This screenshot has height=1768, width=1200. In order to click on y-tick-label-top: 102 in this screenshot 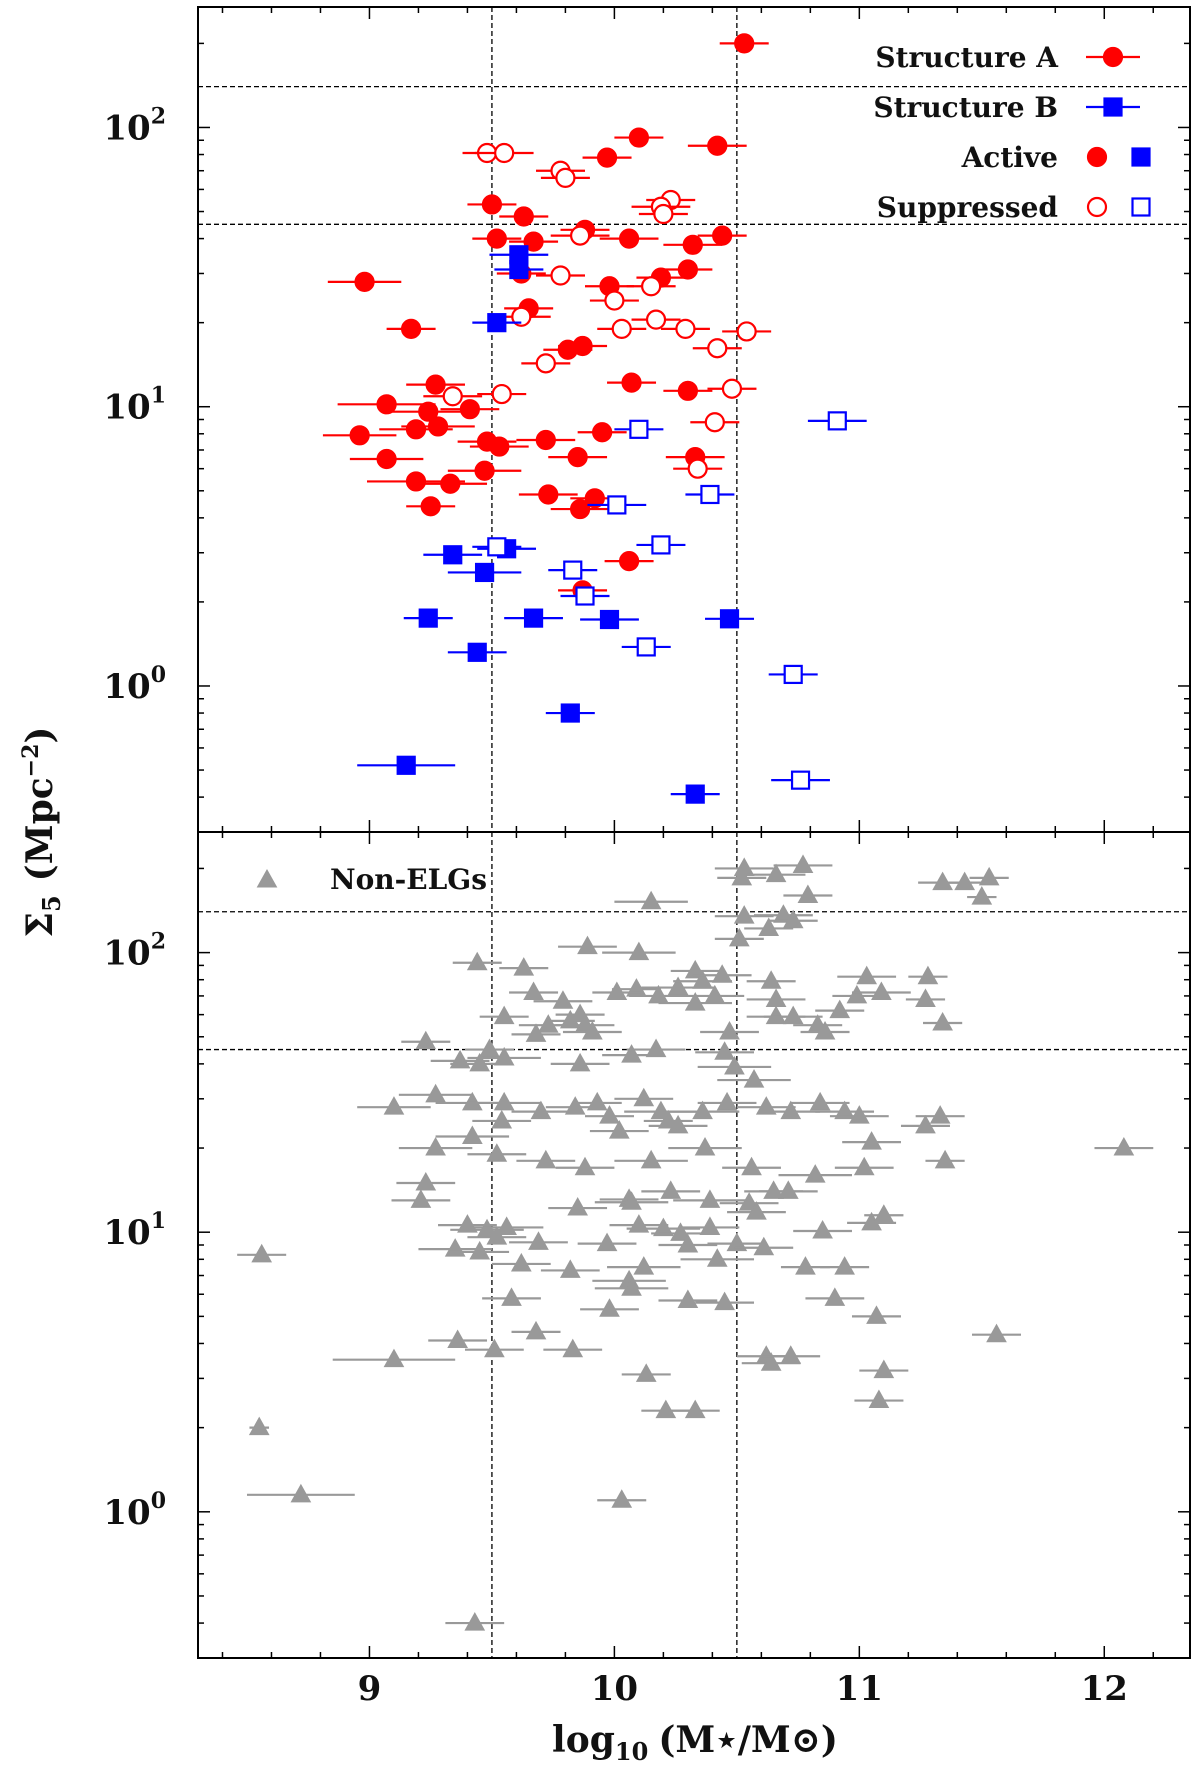, I will do `click(134, 125)`.